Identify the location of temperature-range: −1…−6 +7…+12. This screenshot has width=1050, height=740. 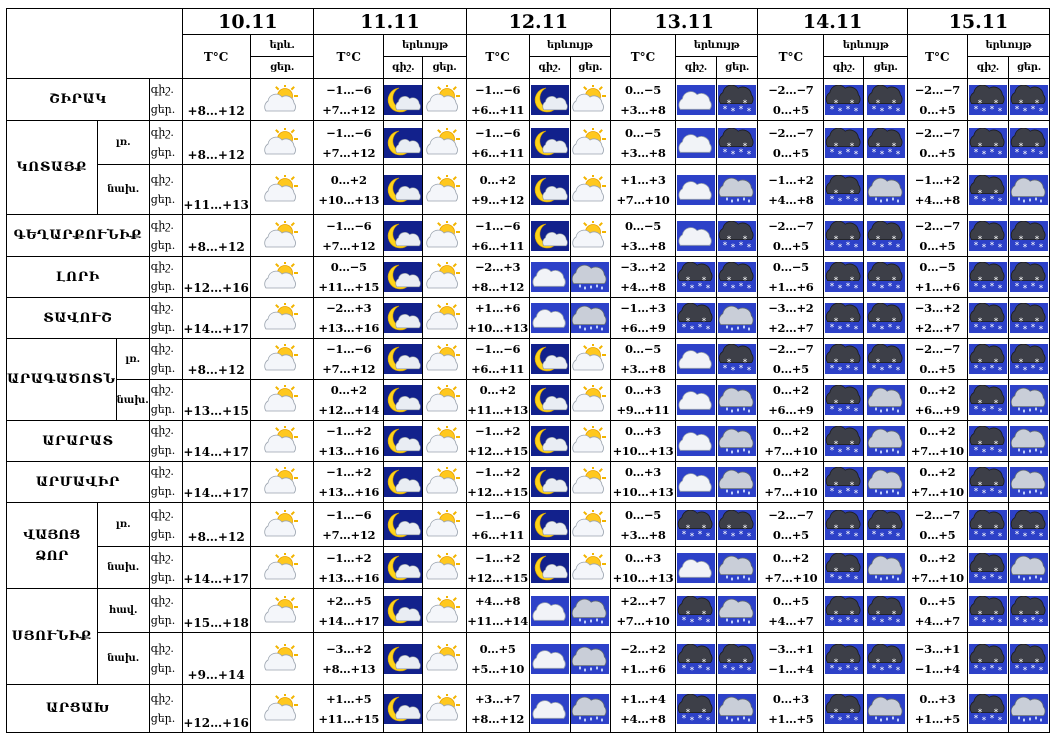
(349, 142).